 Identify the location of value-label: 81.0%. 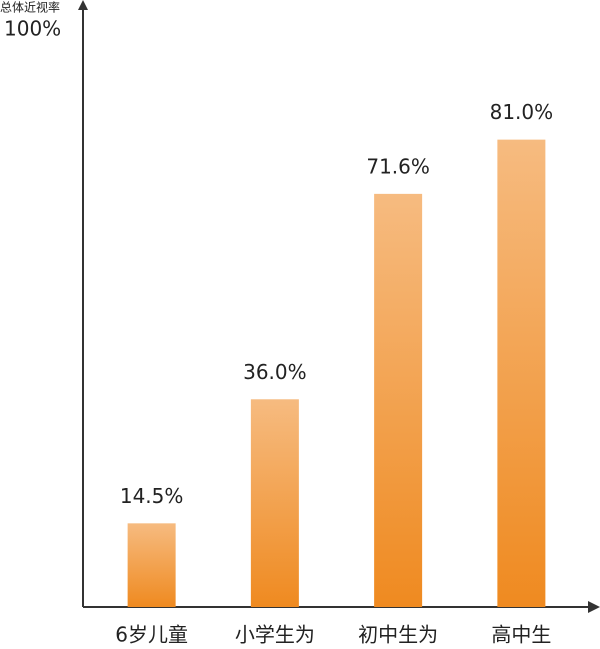
(522, 112).